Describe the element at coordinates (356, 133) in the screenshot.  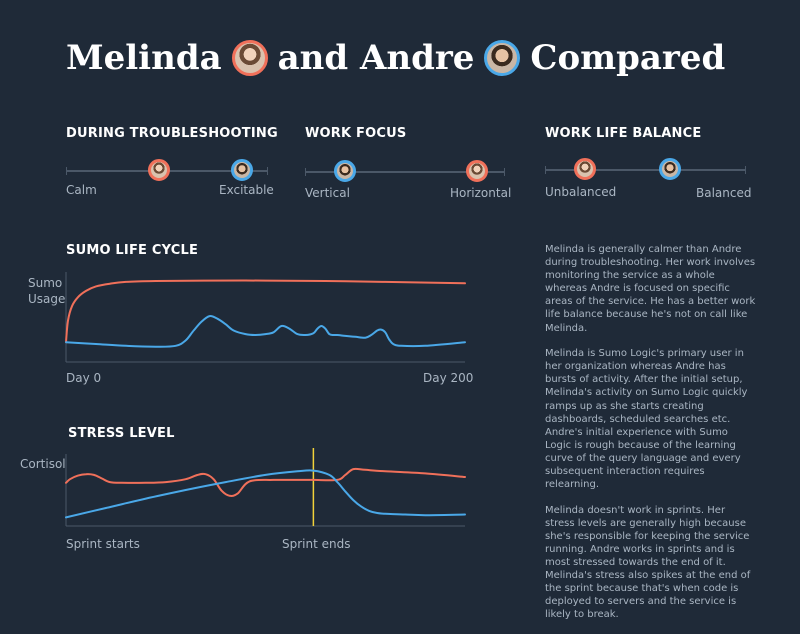
I see `work-focus-title: WORK FOCUS` at that location.